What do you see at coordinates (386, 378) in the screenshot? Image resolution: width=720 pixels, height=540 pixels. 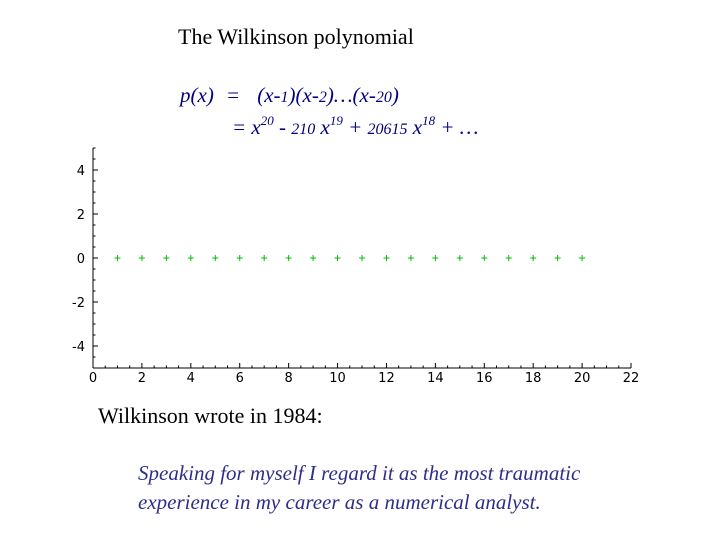 I see `x-tick-label: 12` at bounding box center [386, 378].